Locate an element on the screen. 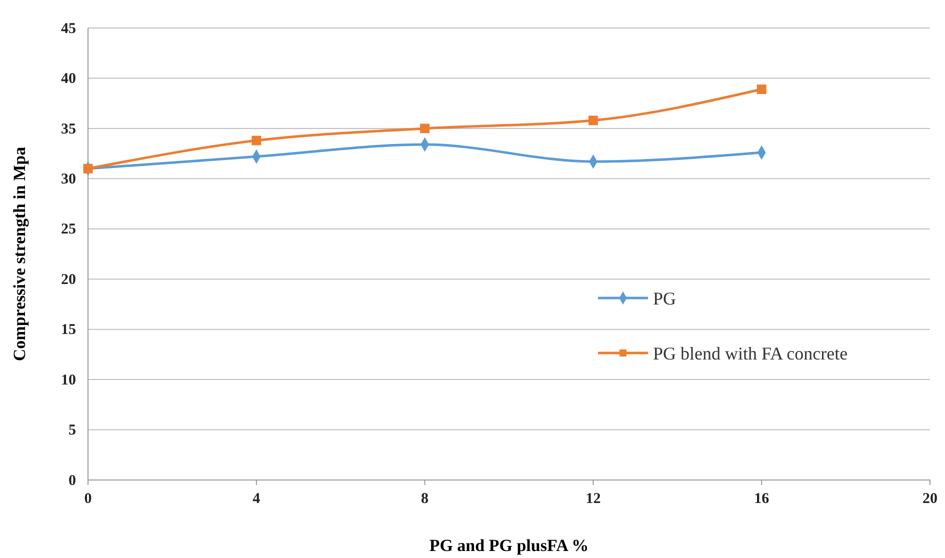  y-tick-label: 10 is located at coordinates (68, 380).